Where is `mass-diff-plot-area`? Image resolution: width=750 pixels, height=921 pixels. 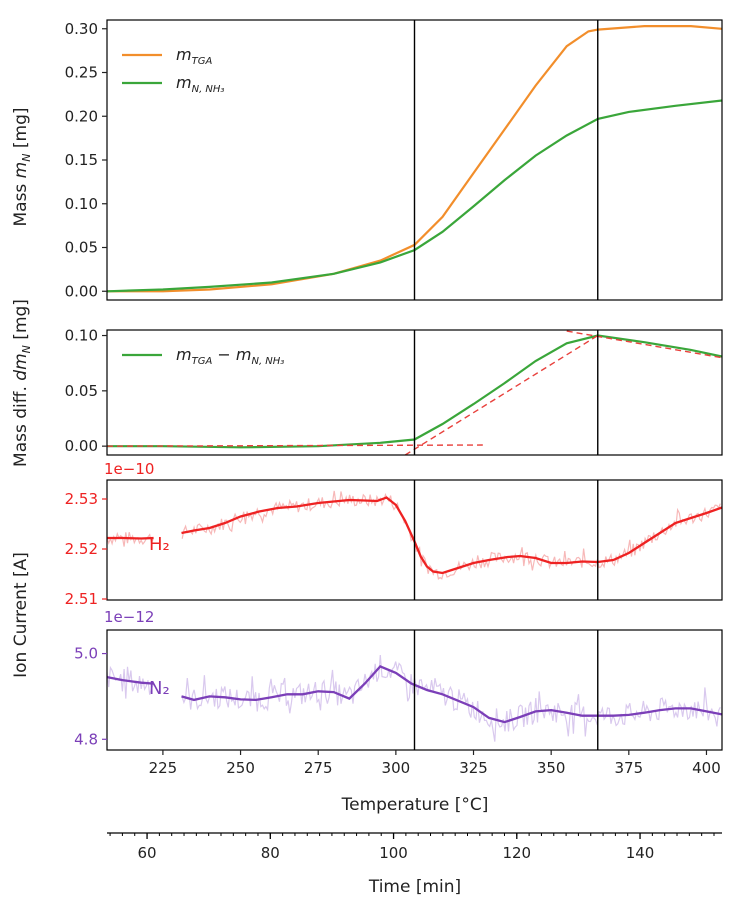 mass-diff-plot-area is located at coordinates (414, 392).